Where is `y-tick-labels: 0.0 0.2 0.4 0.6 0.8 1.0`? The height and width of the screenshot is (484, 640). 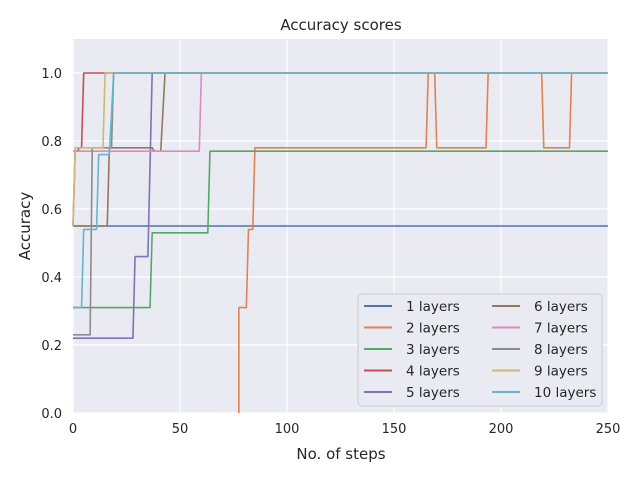
y-tick-labels: 0.0 0.2 0.4 0.6 0.8 1.0 is located at coordinates (51, 244).